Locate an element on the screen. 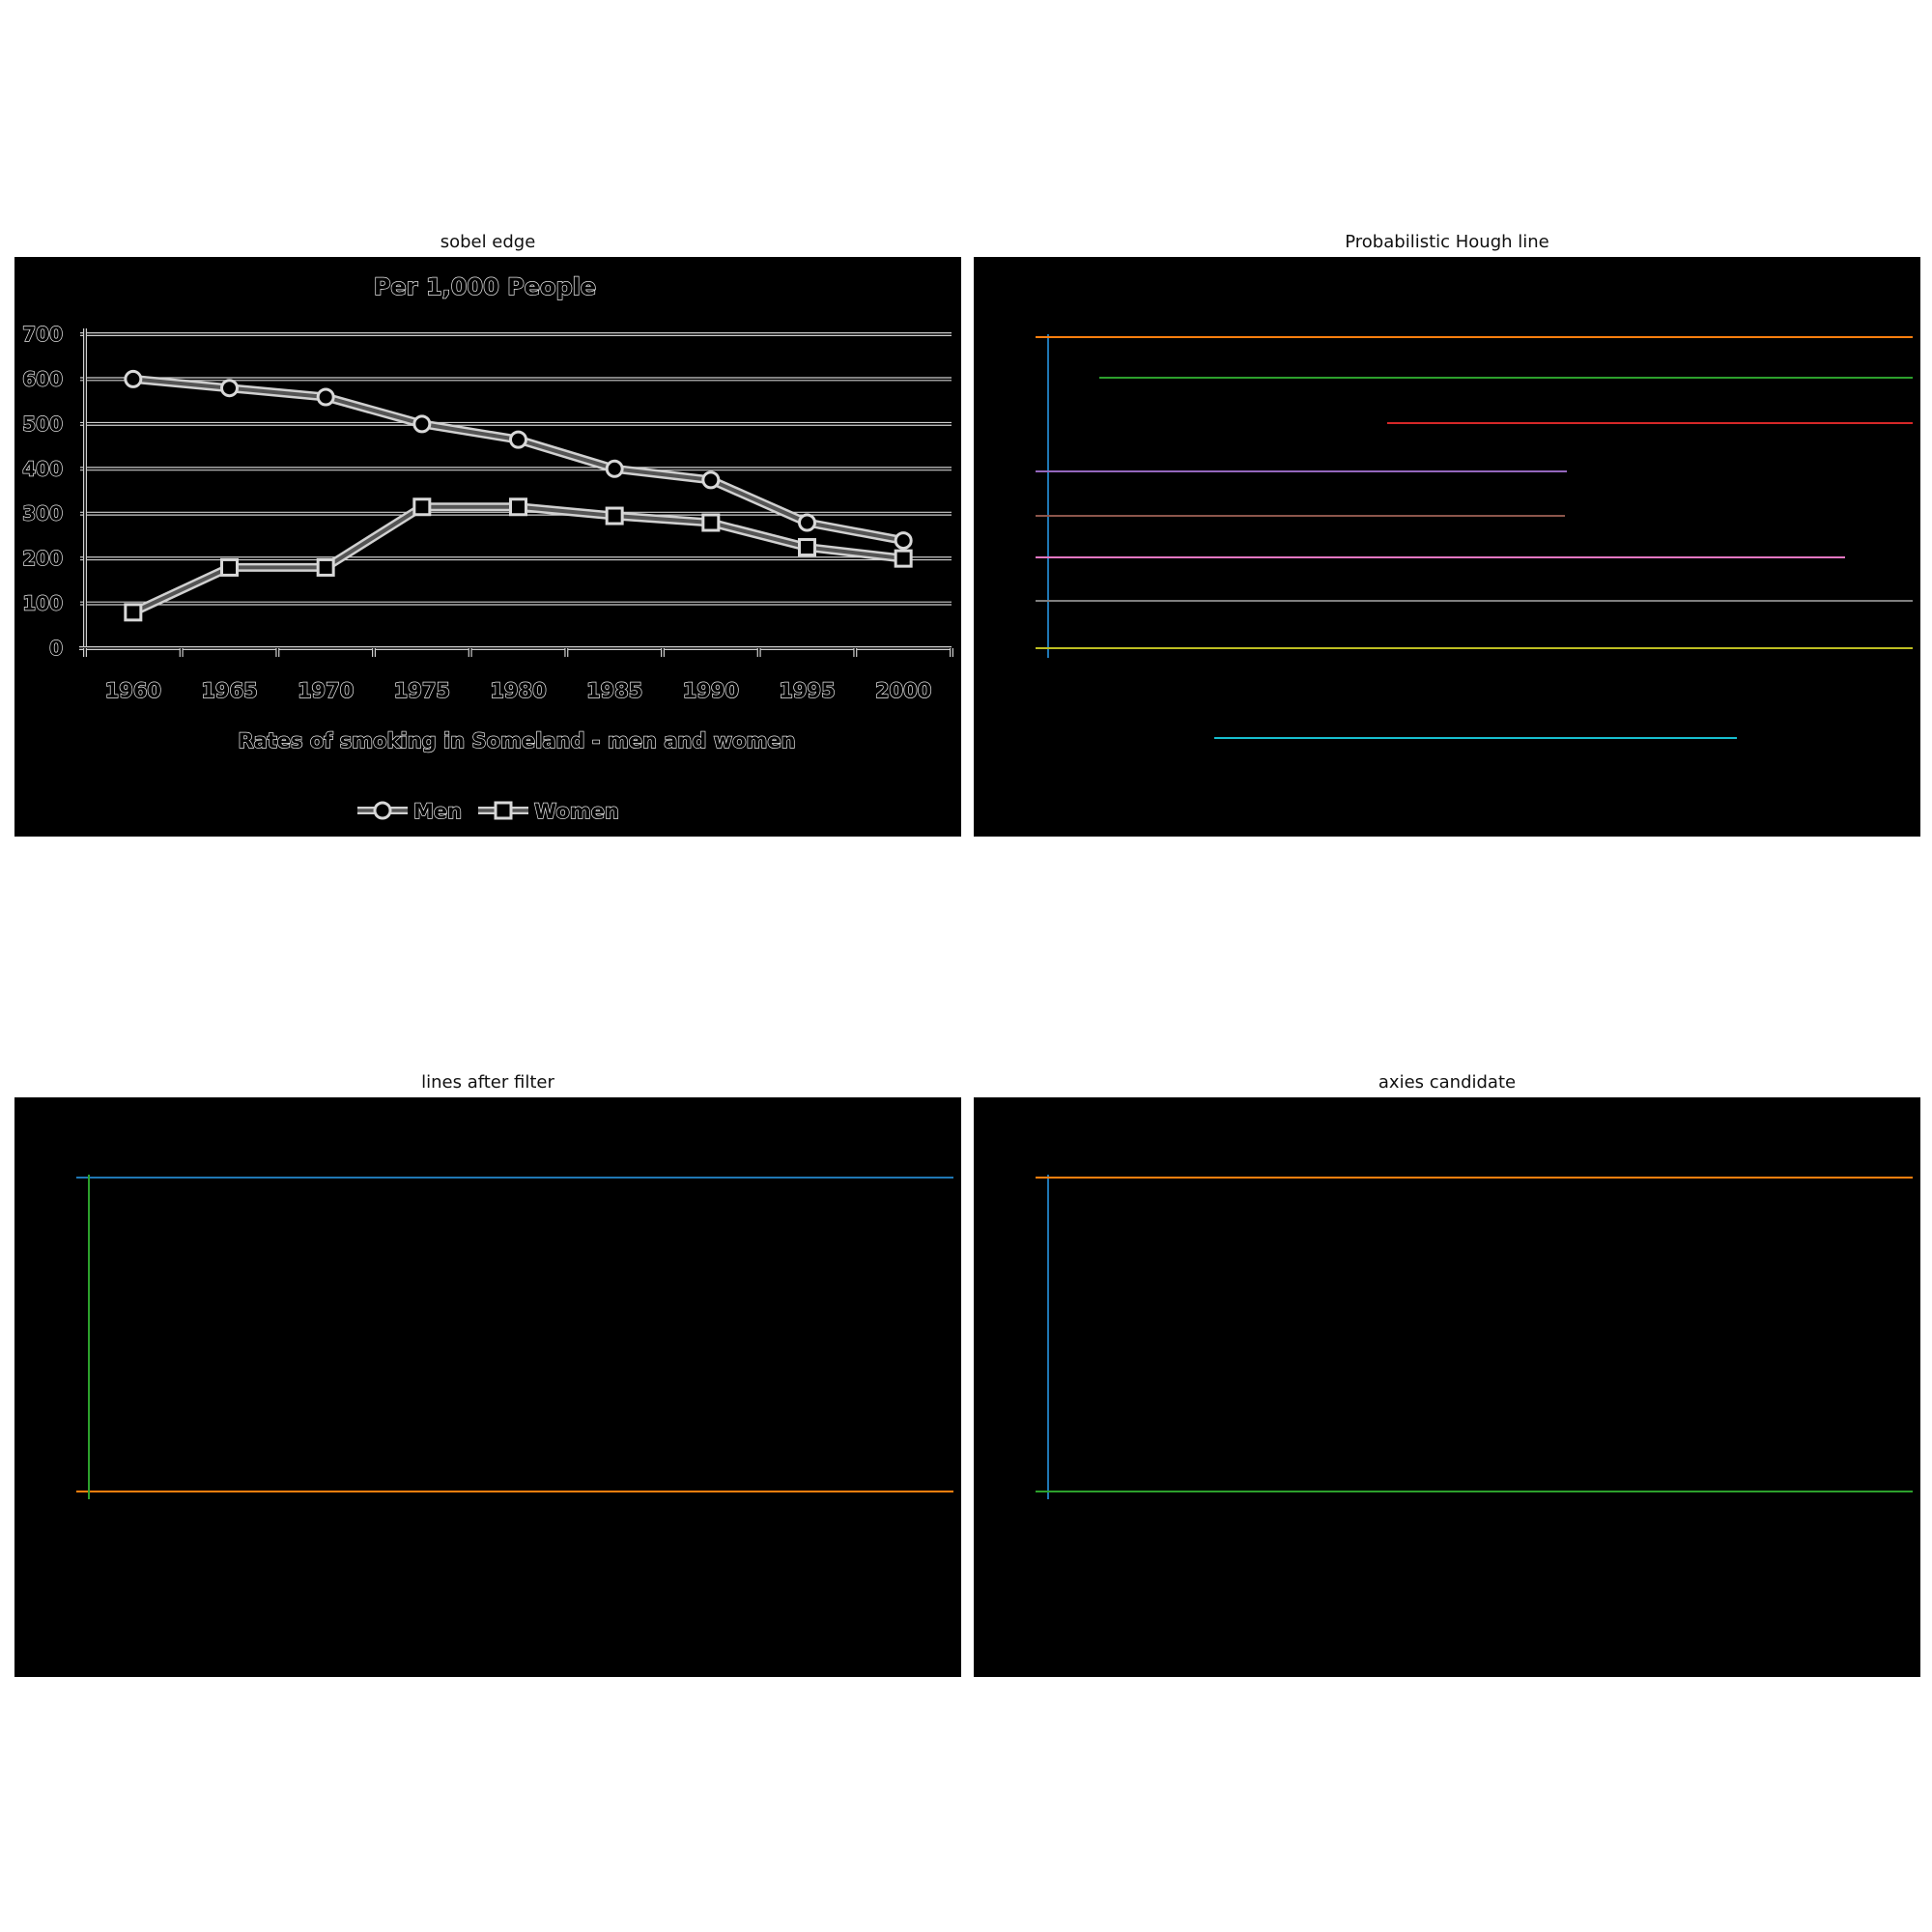 The width and height of the screenshot is (1932, 1932). filtered-panel is located at coordinates (487, 1387).